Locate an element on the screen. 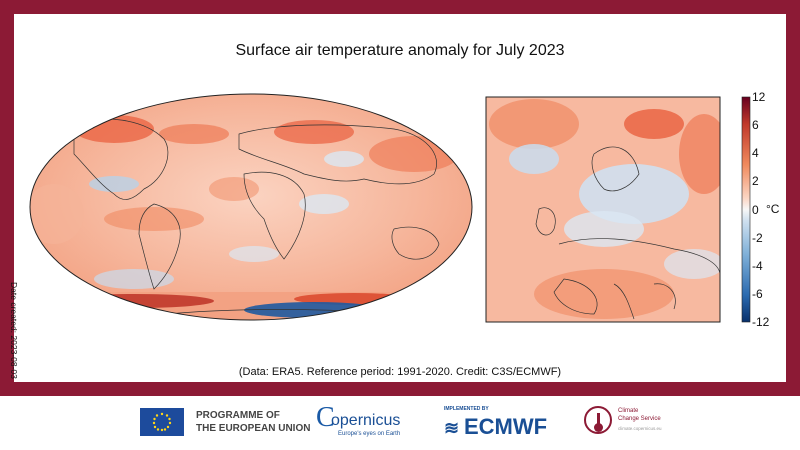 The width and height of the screenshot is (800, 450). ecmwf-implemented-by: IMPLEMENTED BY is located at coordinates (466, 409).